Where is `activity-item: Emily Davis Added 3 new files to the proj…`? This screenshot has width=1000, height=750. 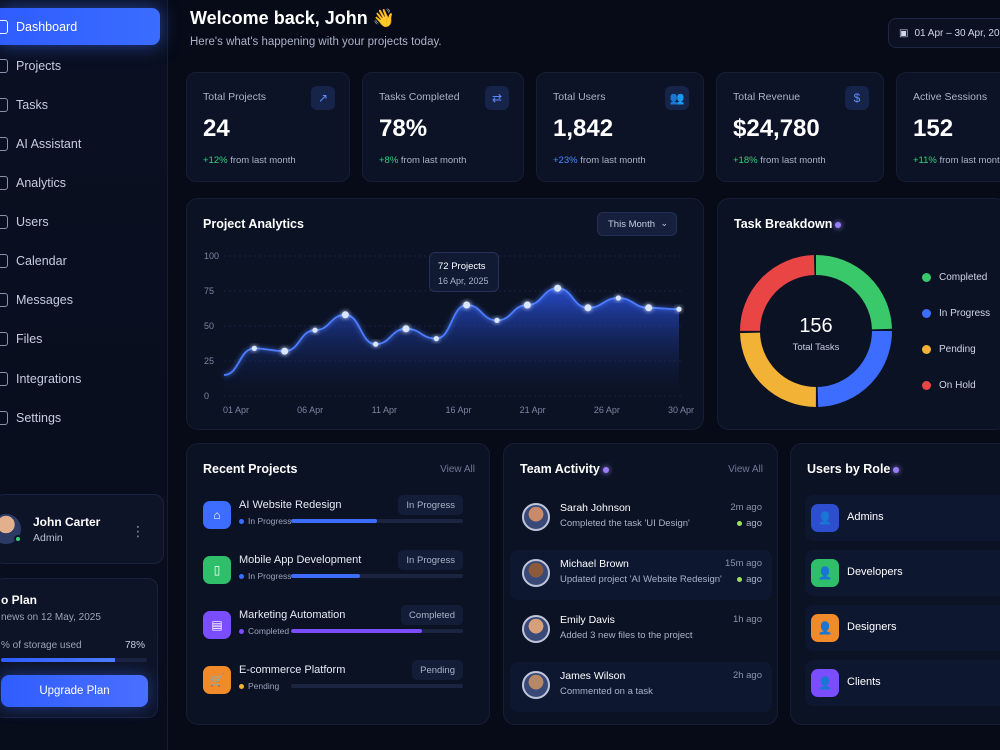
activity-item: Emily Davis Added 3 new files to the proj… is located at coordinates (641, 631).